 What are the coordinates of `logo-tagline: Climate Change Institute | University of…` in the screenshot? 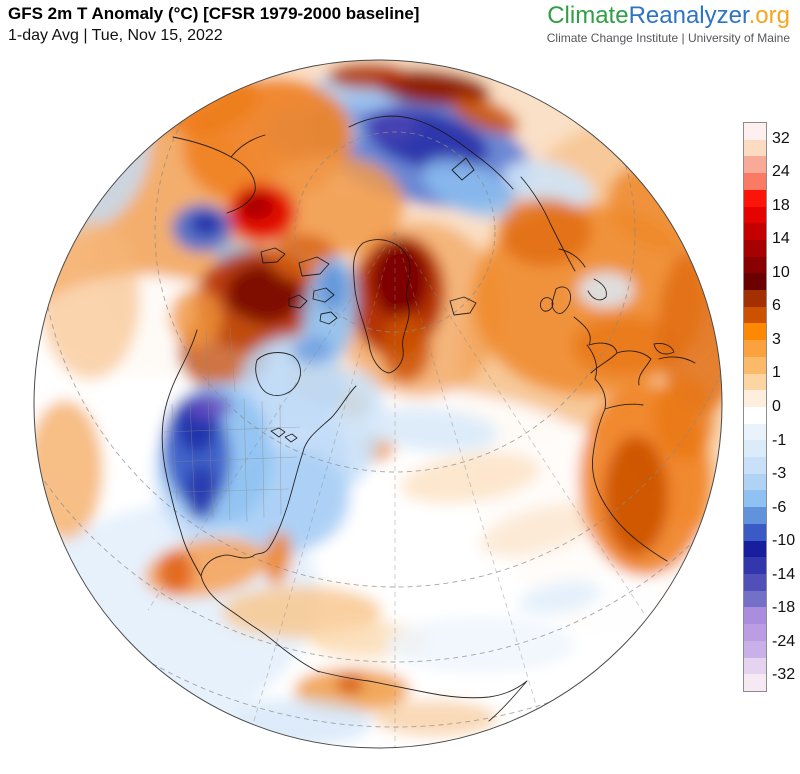 It's located at (668, 38).